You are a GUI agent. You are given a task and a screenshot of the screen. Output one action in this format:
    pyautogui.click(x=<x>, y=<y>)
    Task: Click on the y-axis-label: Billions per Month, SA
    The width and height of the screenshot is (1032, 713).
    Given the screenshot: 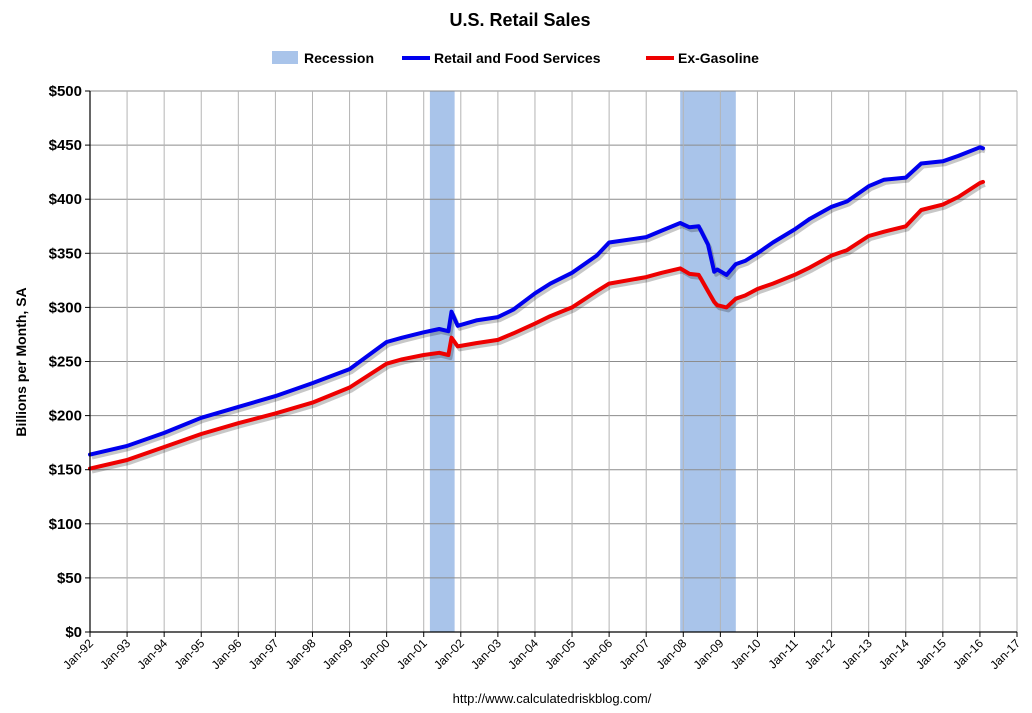 What is the action you would take?
    pyautogui.click(x=21, y=361)
    